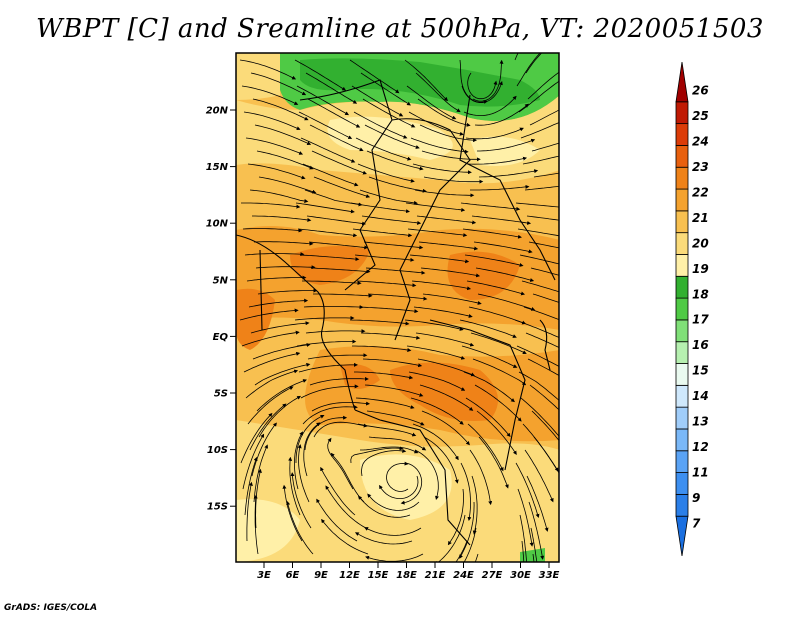 The height and width of the screenshot is (618, 800). What do you see at coordinates (463, 575) in the screenshot?
I see `lon-tick-label: 24E` at bounding box center [463, 575].